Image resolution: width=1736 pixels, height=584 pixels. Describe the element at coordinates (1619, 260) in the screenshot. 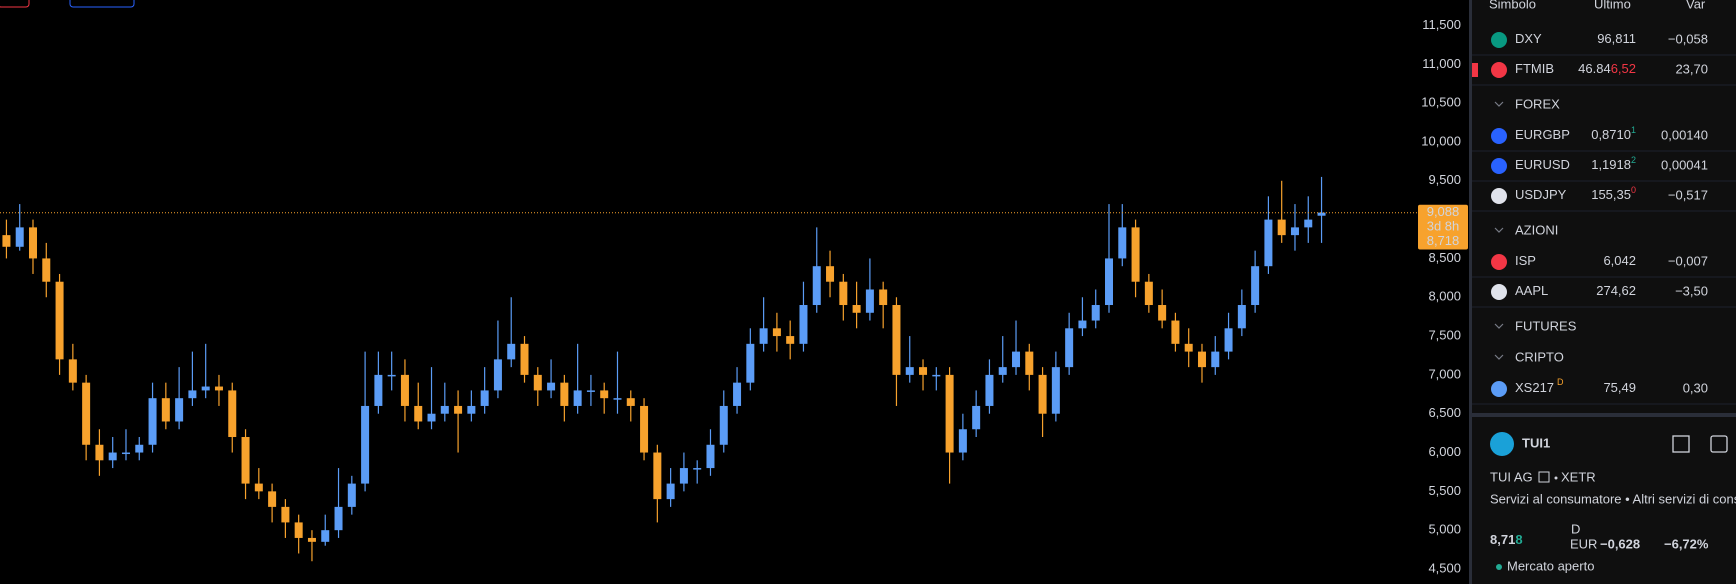

I see `last-price-main: 6,042` at that location.